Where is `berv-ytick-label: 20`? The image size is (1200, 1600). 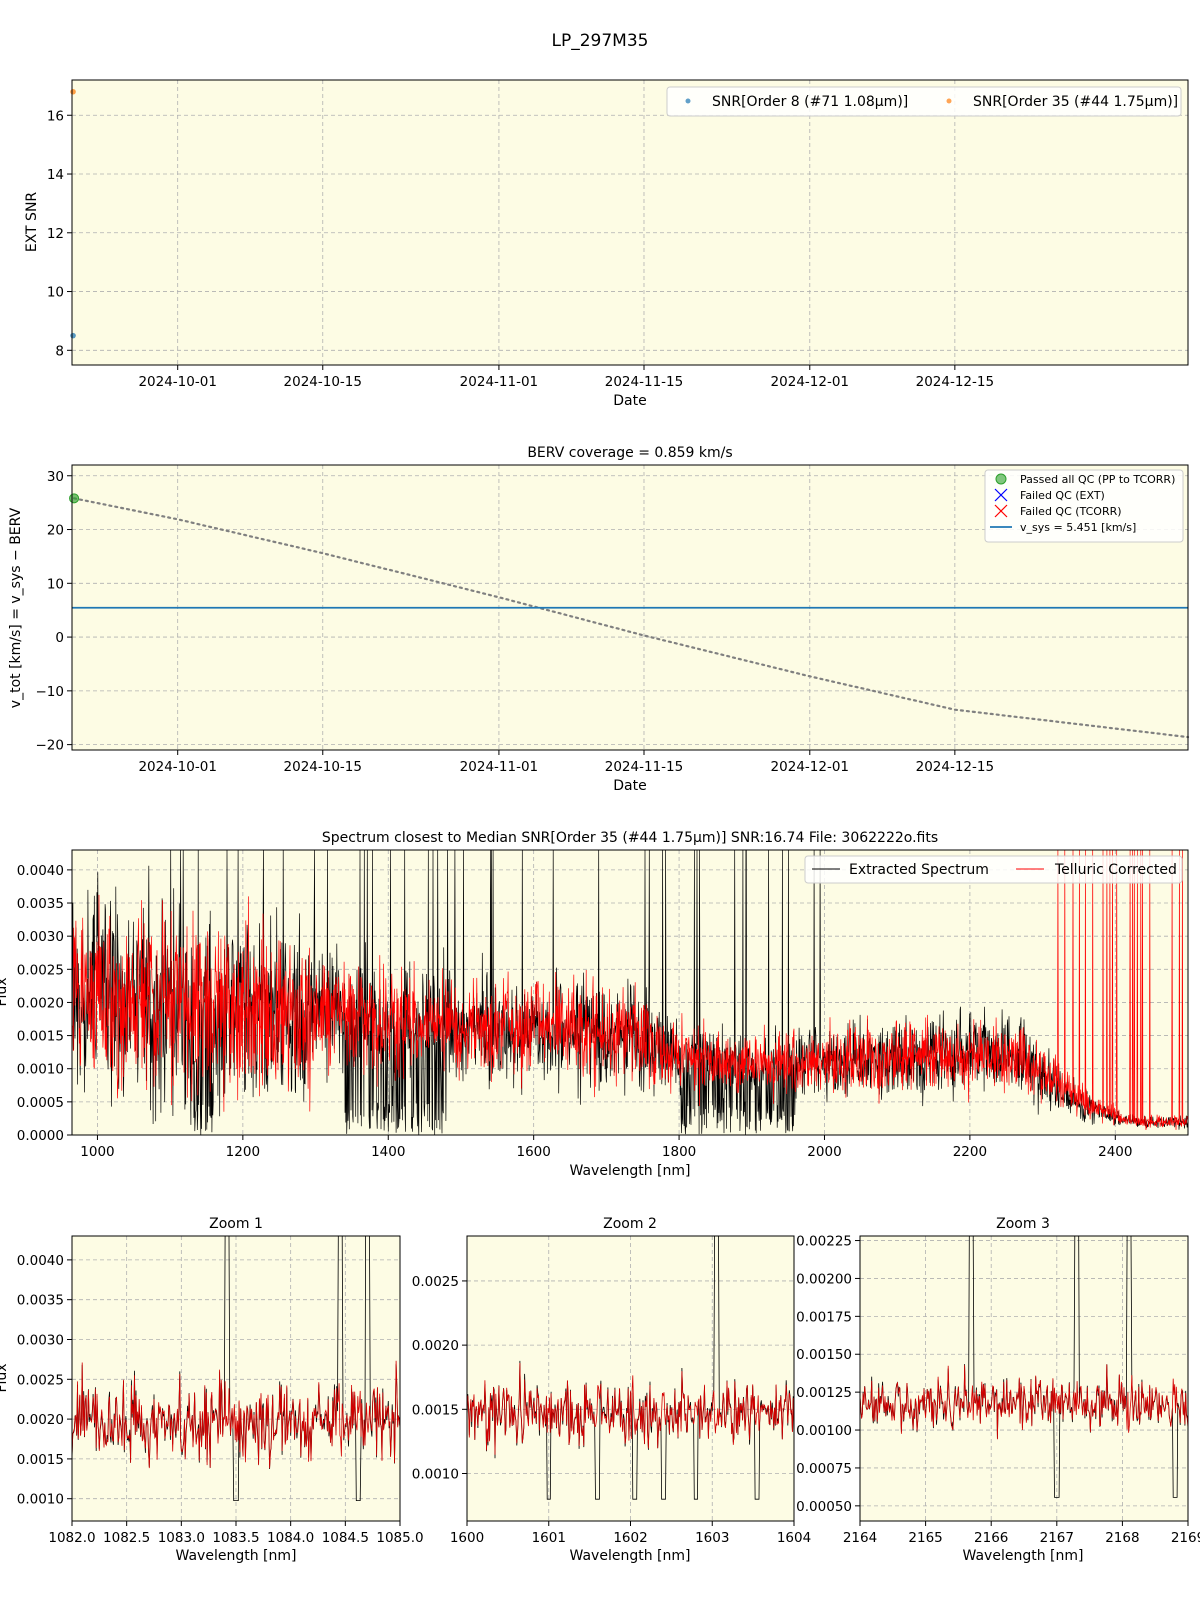
berv-ytick-label: 20 is located at coordinates (55, 531).